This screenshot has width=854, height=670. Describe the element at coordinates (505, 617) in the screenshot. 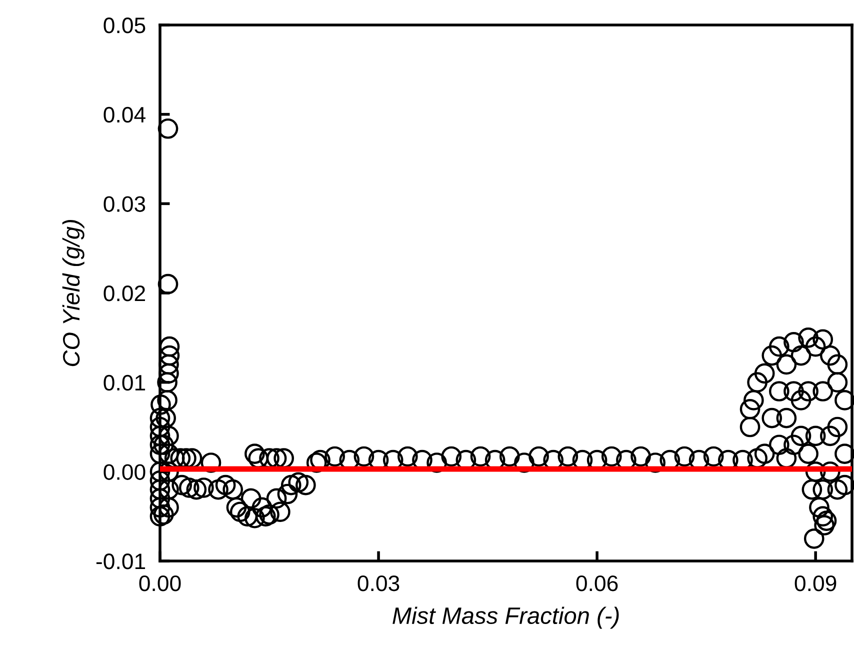

I see `x-axis-title: Mist Mass Fraction (-)` at that location.